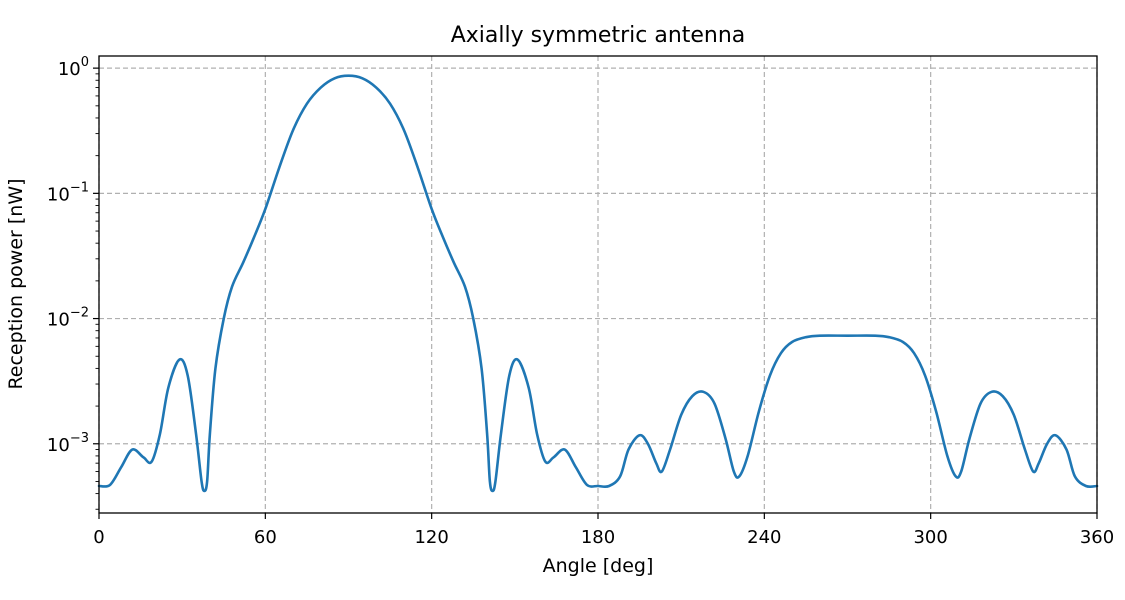  What do you see at coordinates (1097, 537) in the screenshot?
I see `x-tick-label: 360` at bounding box center [1097, 537].